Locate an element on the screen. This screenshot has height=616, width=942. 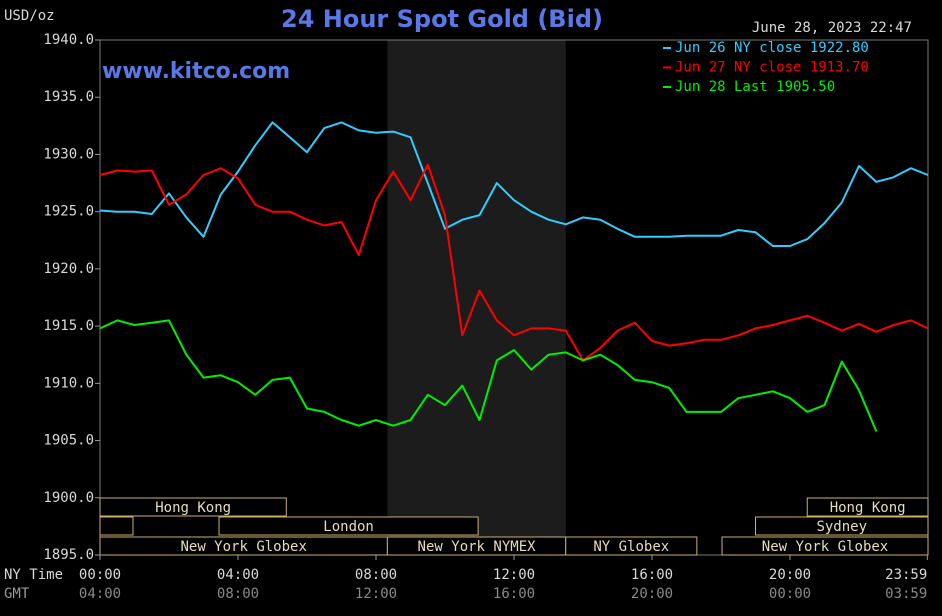
x2-tick-label: 08:00 is located at coordinates (238, 594).